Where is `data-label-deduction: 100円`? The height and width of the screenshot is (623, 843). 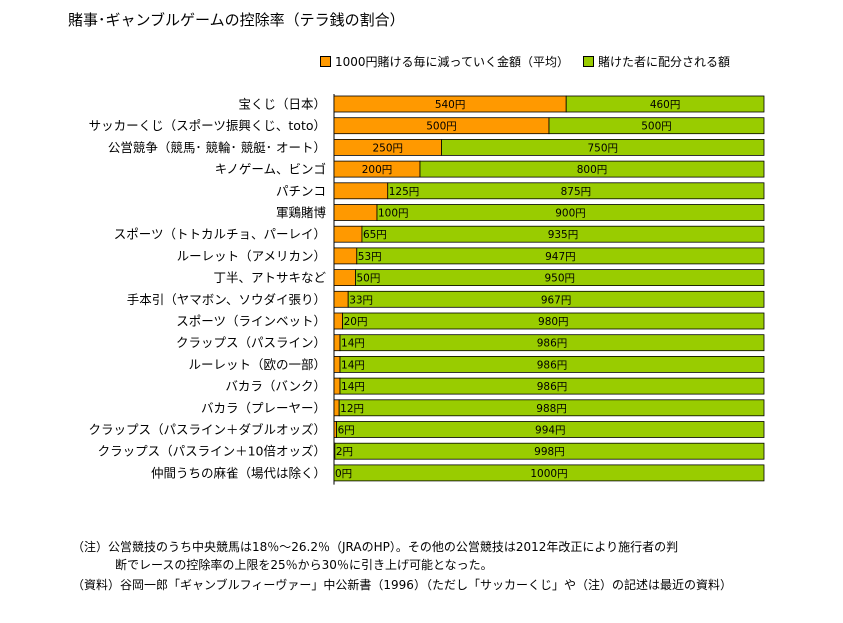
data-label-deduction: 100円 is located at coordinates (393, 214).